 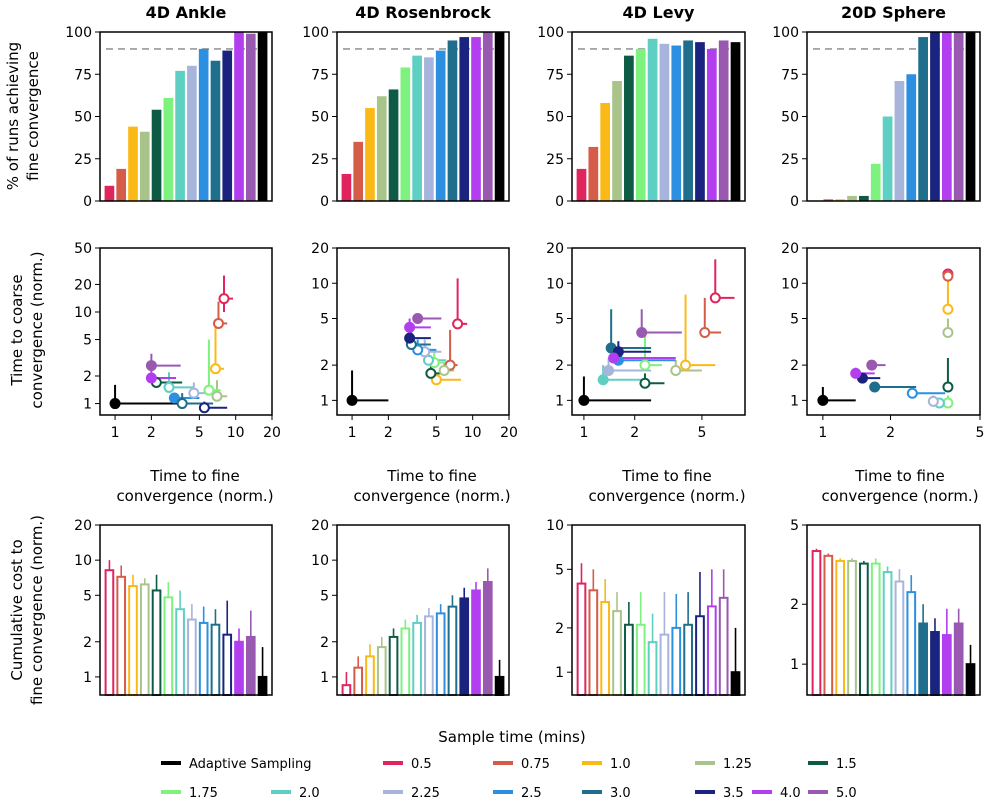 What do you see at coordinates (236, 764) in the screenshot?
I see `legend-item-adaptive-sampling: Adaptive Sampling` at bounding box center [236, 764].